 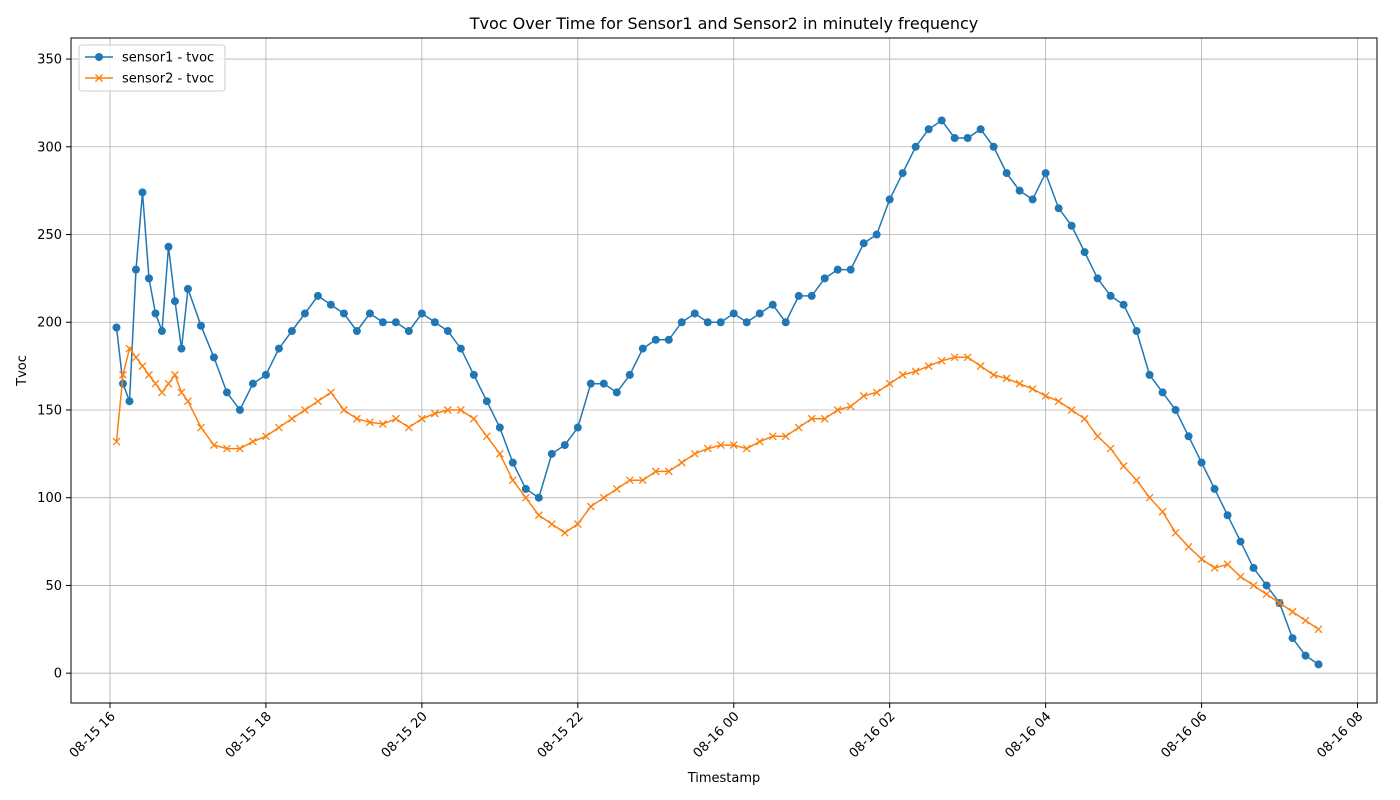 I want to click on legend-marker, so click(x=99, y=57).